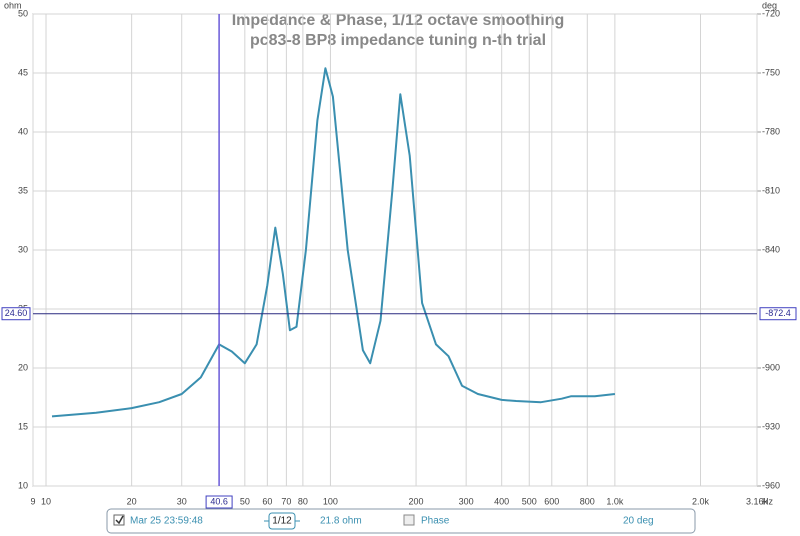  Describe the element at coordinates (701, 501) in the screenshot. I see `x-tick-label: 2.0k` at that location.